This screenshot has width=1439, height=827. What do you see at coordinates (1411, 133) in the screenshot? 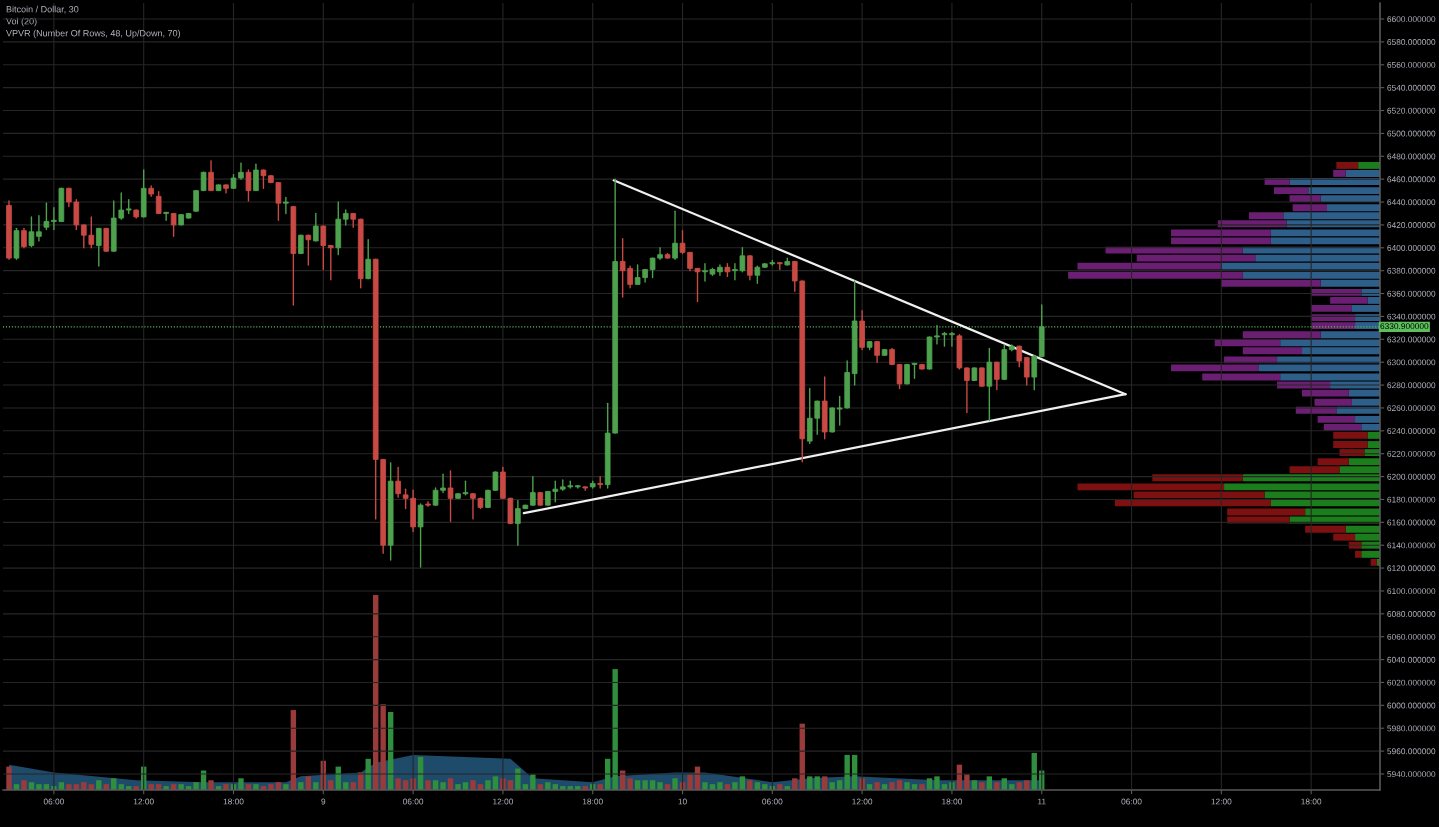
I see `y-tick-label: 6500.000000` at bounding box center [1411, 133].